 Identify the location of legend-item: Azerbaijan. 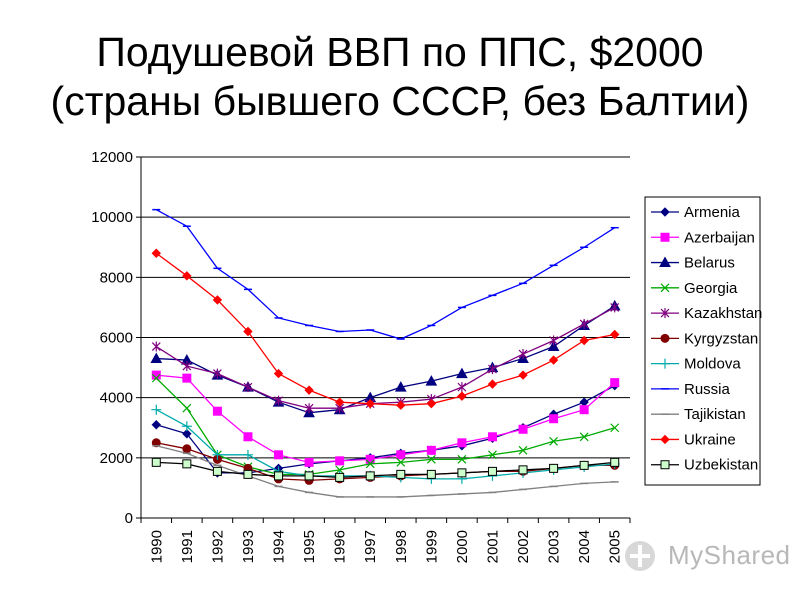
(703, 237).